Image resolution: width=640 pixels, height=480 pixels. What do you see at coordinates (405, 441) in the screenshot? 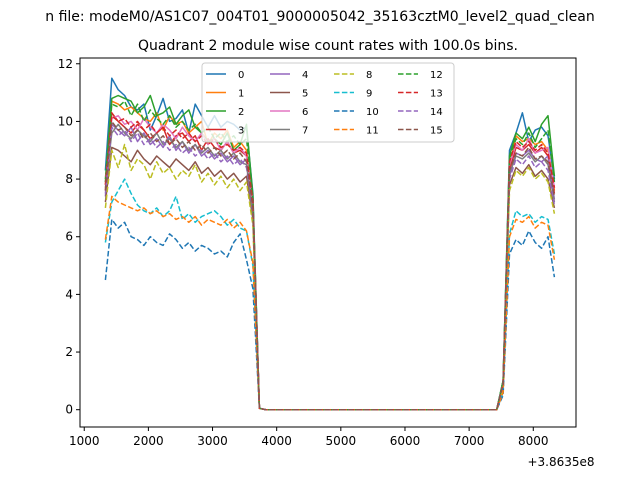
I see `x-tick-label: 6000` at bounding box center [405, 441].